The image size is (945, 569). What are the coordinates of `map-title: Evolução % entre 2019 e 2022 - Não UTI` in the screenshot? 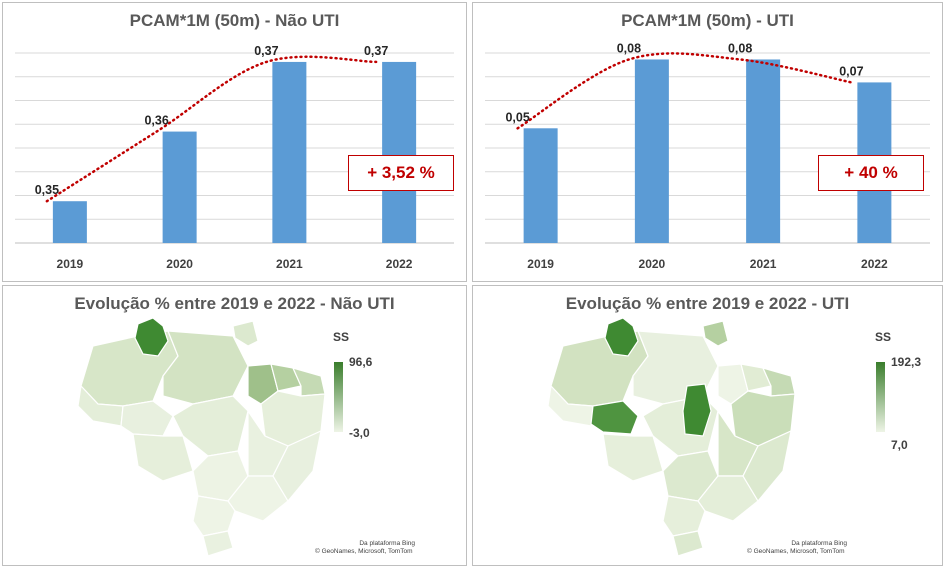 It's located at (234, 303).